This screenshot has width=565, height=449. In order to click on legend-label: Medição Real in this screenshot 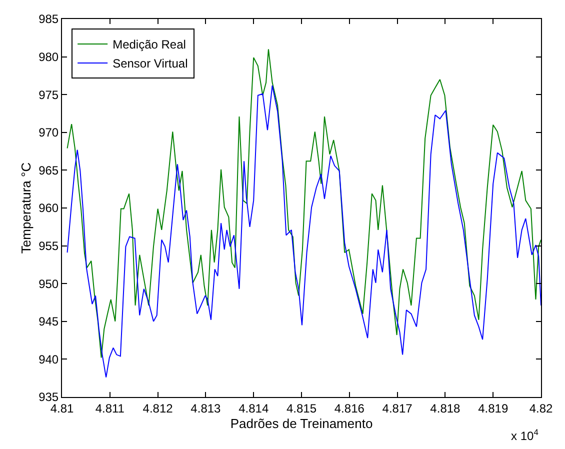, I will do `click(149, 45)`.